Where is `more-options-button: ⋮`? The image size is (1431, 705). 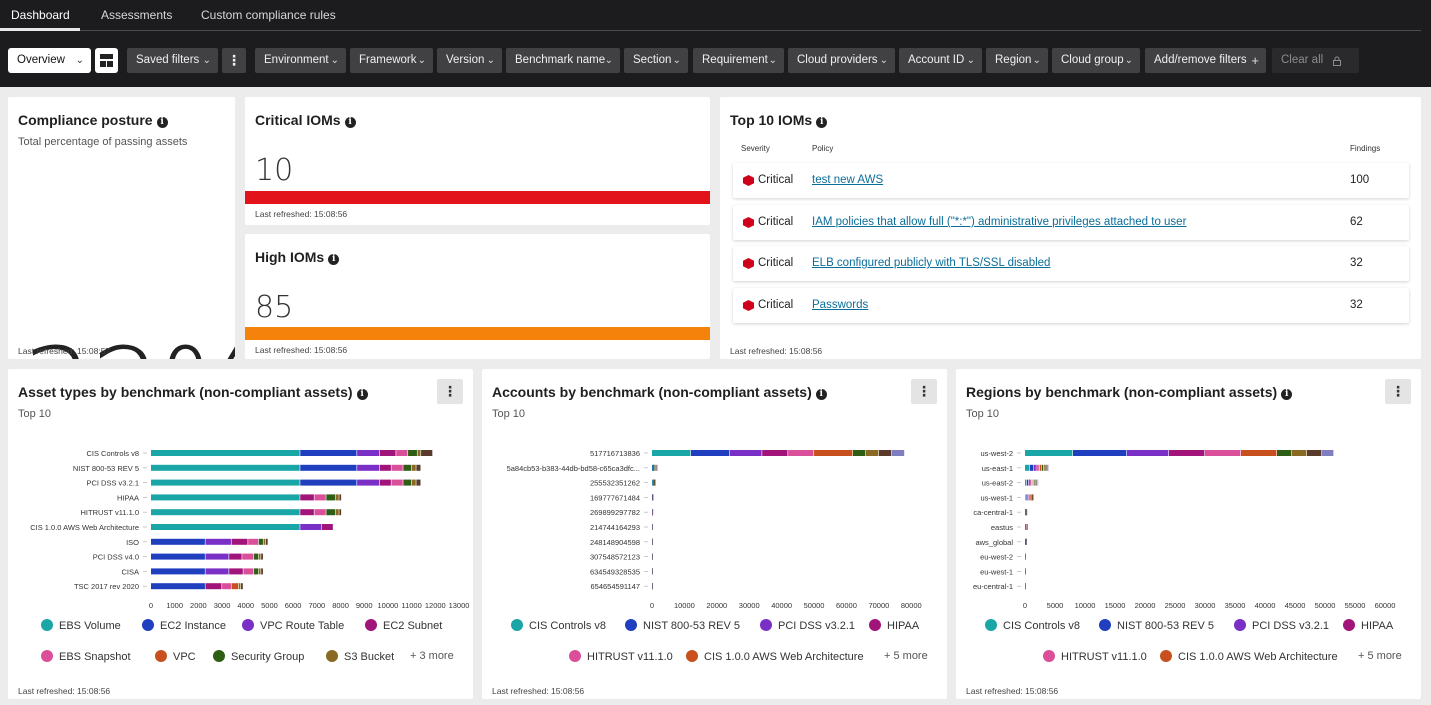
more-options-button: ⋮ is located at coordinates (234, 60).